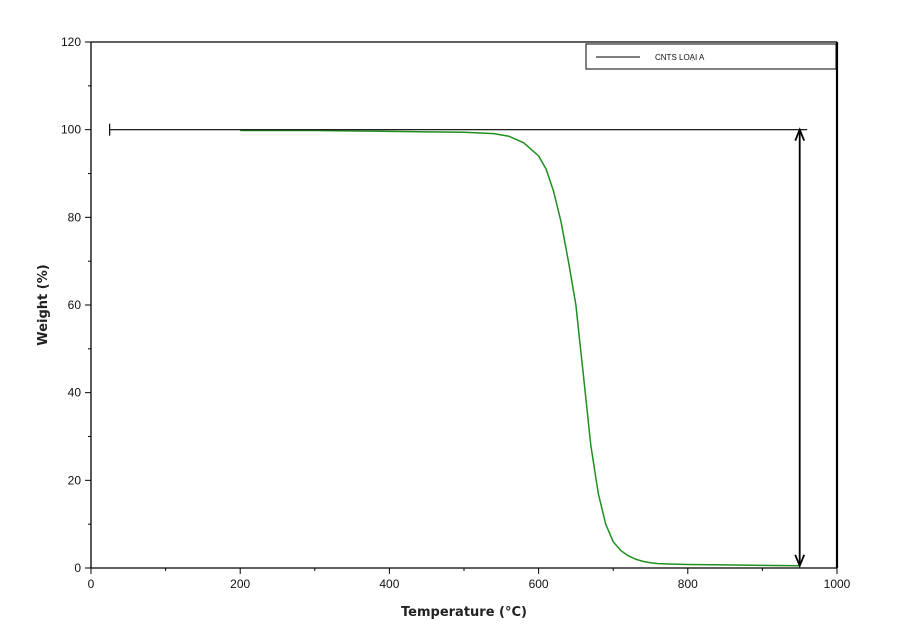  I want to click on x-tick-label: 800, so click(688, 584).